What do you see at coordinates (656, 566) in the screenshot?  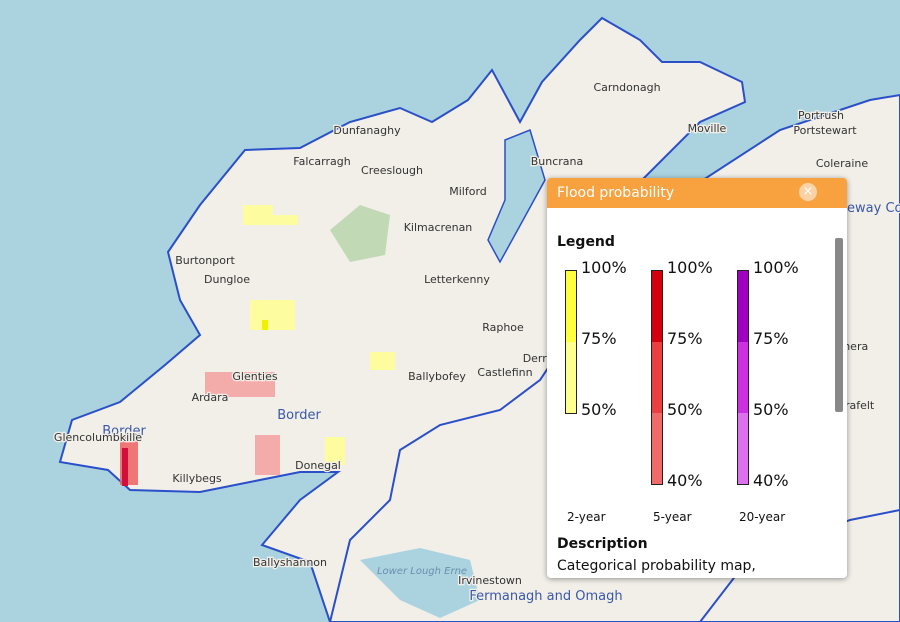 I see `description: Categorical probability map,` at bounding box center [656, 566].